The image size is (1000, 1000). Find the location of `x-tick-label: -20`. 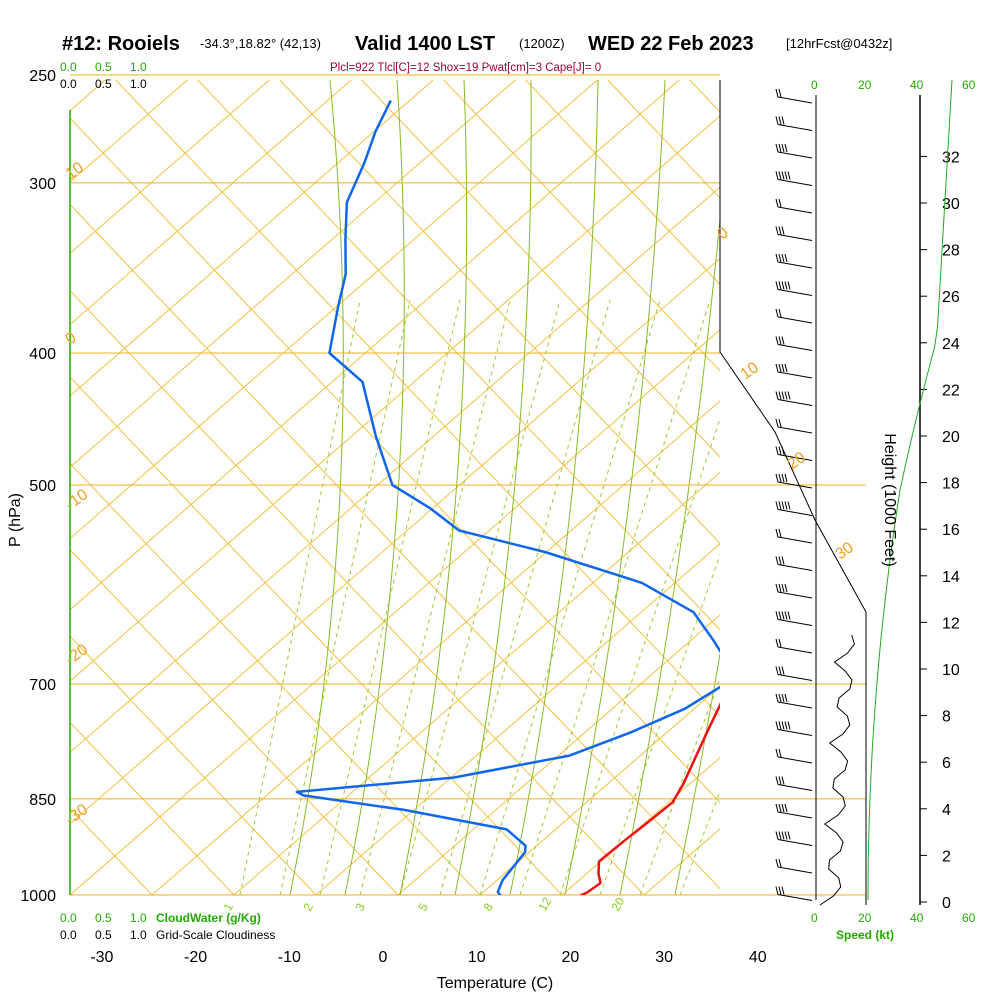

x-tick-label: -20 is located at coordinates (195, 957).